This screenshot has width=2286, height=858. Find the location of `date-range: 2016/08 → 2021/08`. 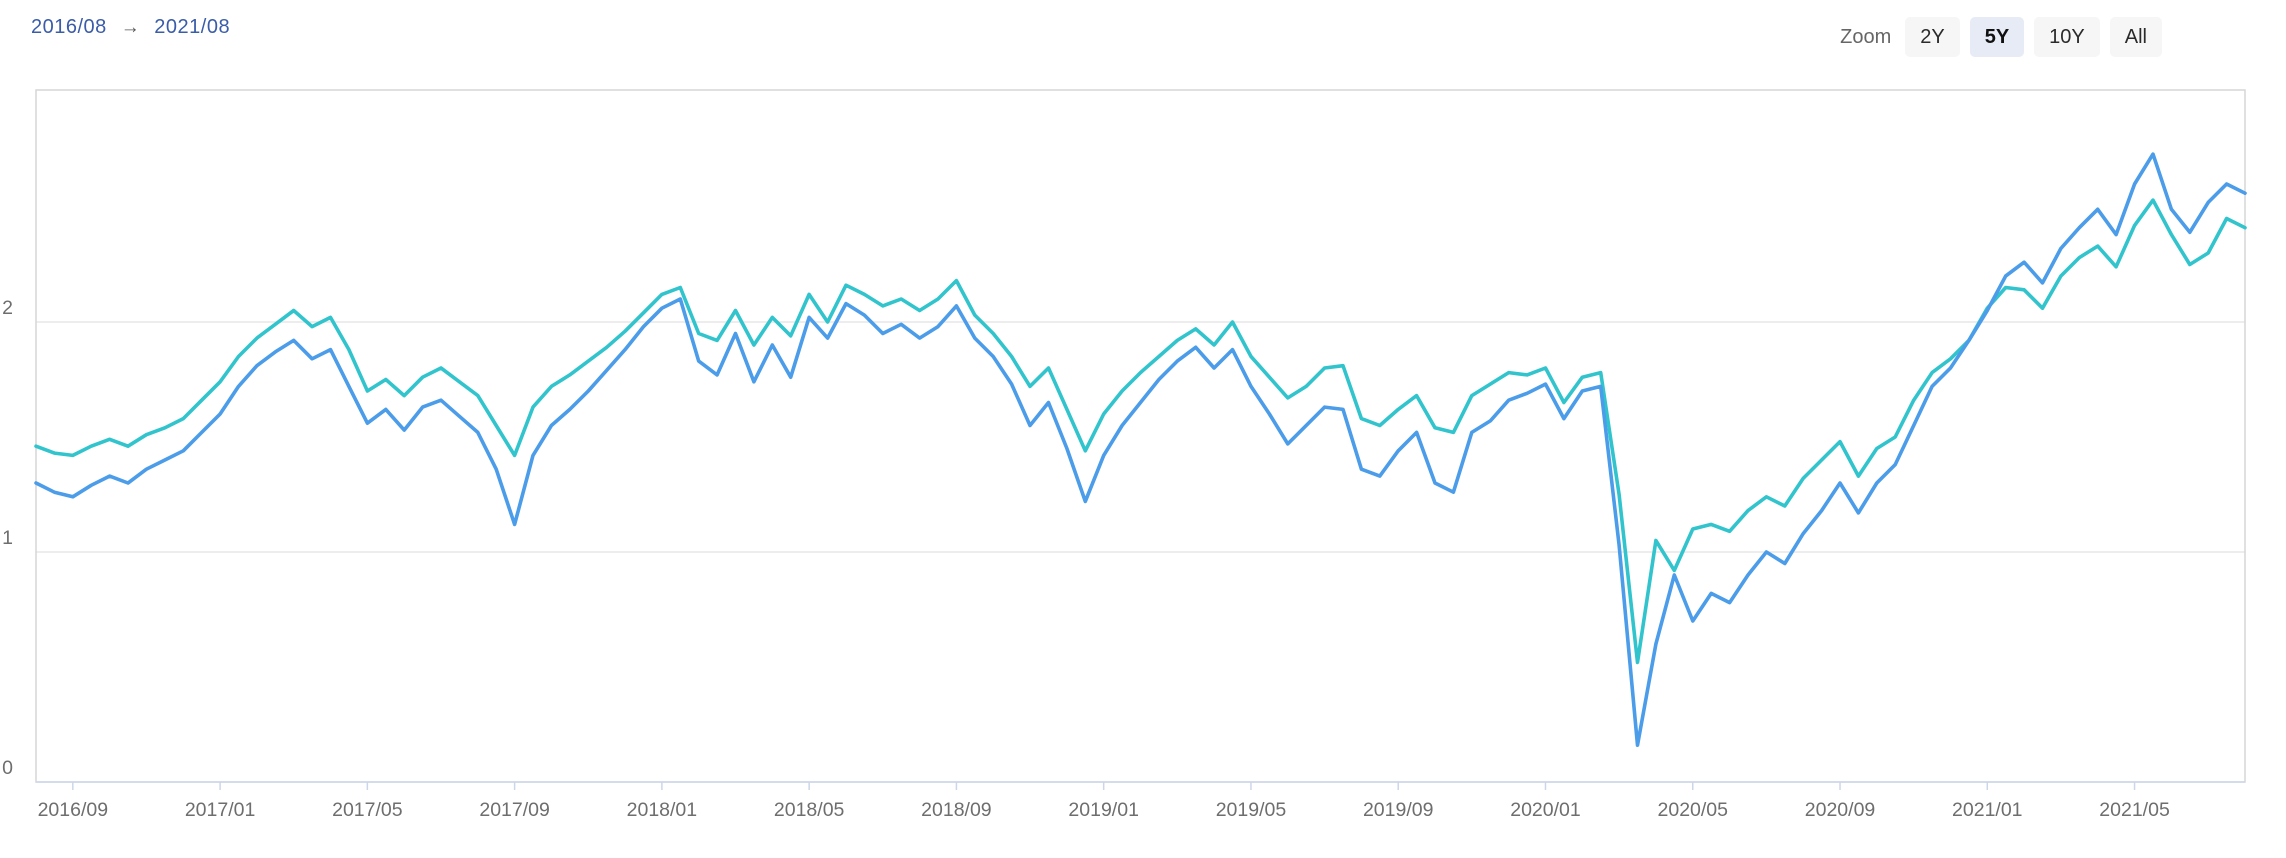

date-range: 2016/08 → 2021/08 is located at coordinates (130, 27).